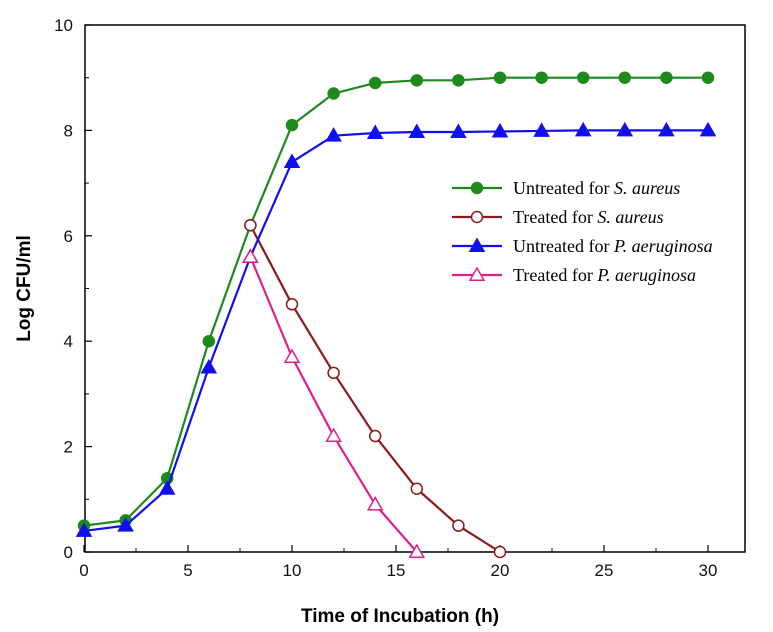 This screenshot has height=632, width=773. I want to click on legend-label: Untreated for S. aureus, so click(596, 188).